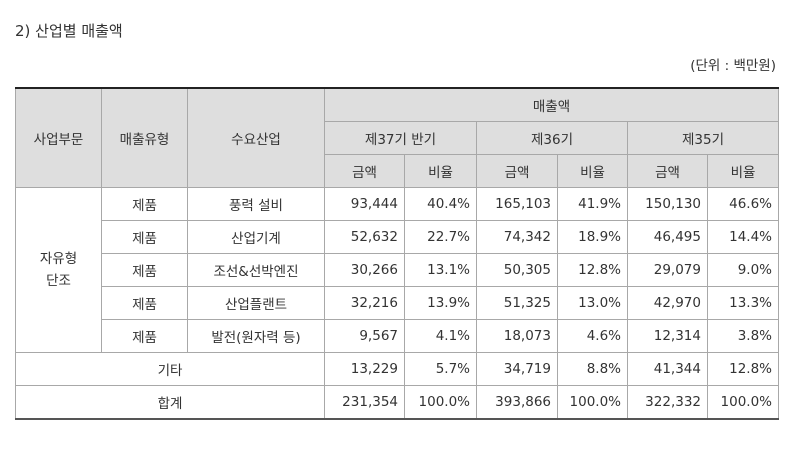  I want to click on header-row-2: 제37기 반기 제36기 제35기, so click(398, 138).